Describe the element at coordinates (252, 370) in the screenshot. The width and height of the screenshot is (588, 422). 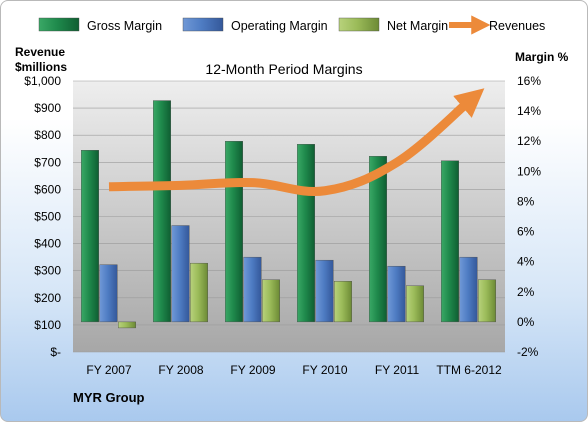
I see `category-label: FY 2009` at that location.